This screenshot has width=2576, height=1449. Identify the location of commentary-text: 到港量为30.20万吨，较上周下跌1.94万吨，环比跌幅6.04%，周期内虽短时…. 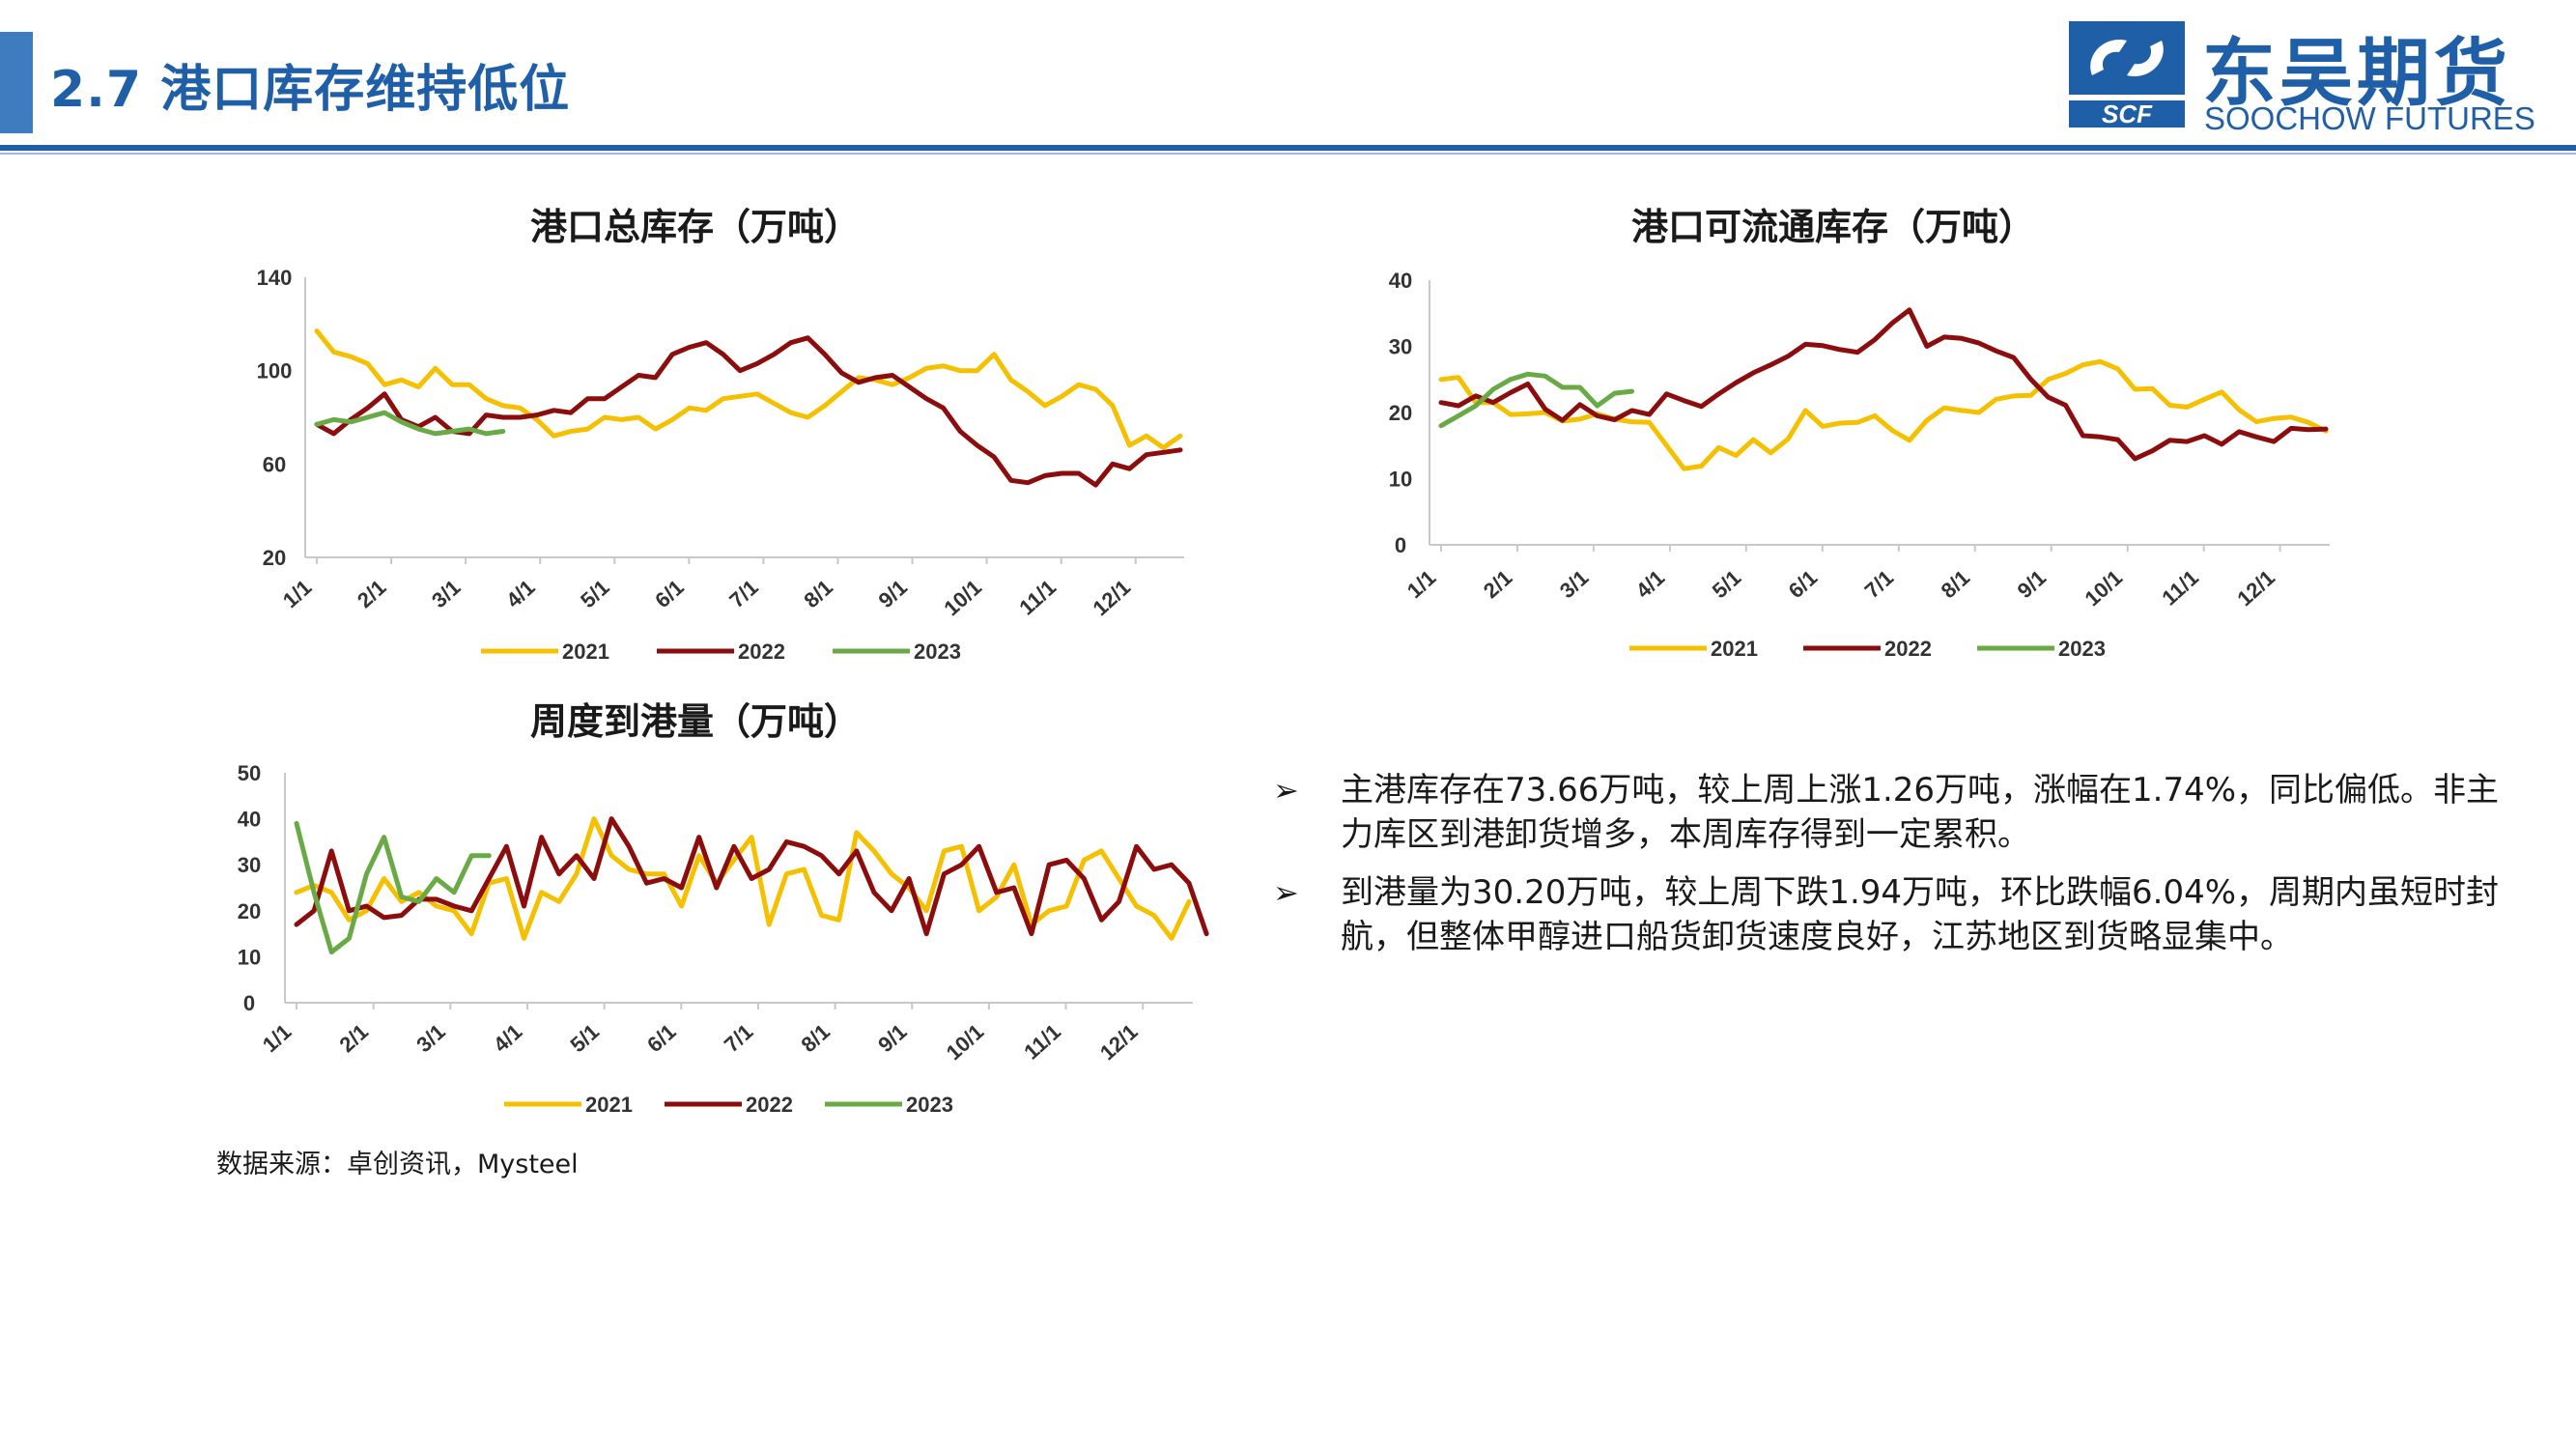
(1920, 914).